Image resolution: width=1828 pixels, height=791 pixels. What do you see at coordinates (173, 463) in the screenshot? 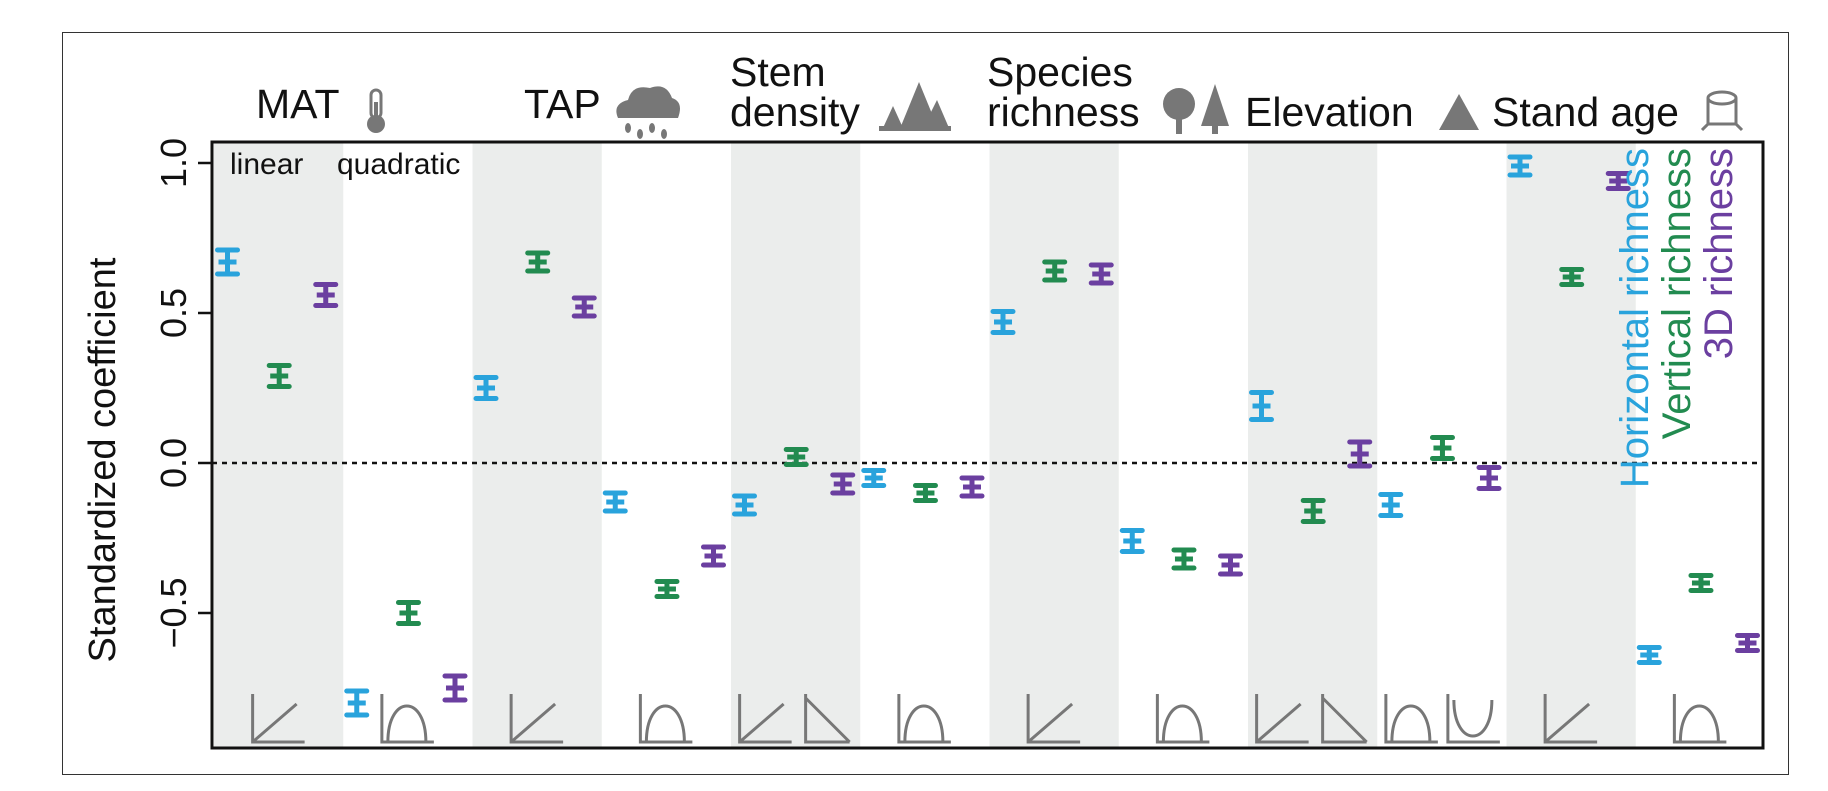
I see `y-tick-label: 0.0` at bounding box center [173, 463].